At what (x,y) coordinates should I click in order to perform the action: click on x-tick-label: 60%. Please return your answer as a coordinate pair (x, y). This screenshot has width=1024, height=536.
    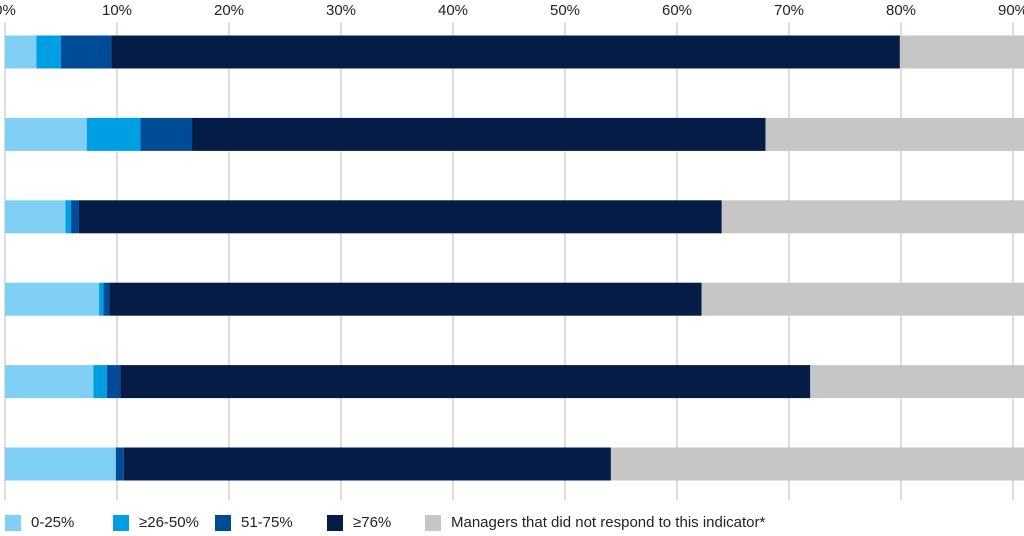
    Looking at the image, I should click on (677, 10).